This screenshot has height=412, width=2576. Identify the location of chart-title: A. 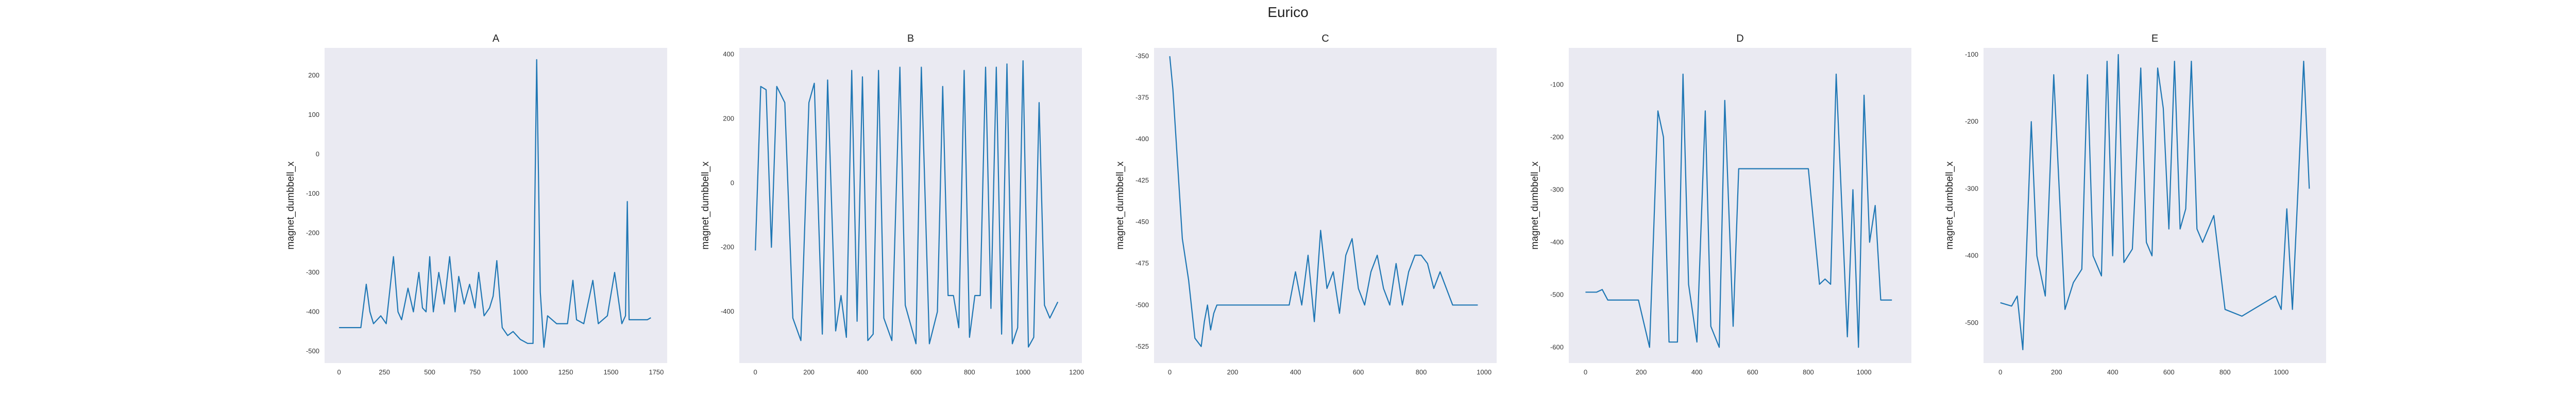
(497, 38).